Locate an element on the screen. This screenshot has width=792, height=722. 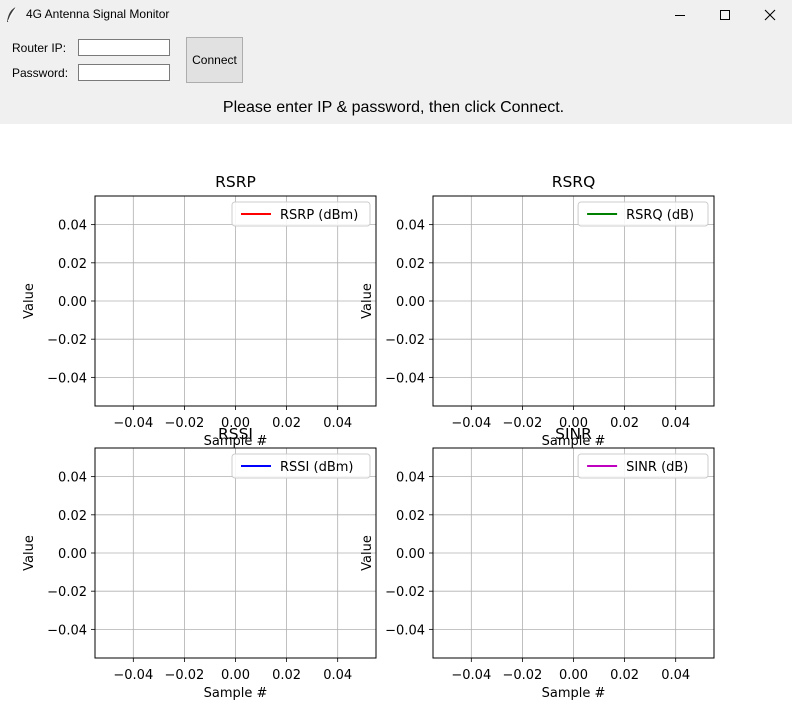
minimize-icon is located at coordinates (680, 15).